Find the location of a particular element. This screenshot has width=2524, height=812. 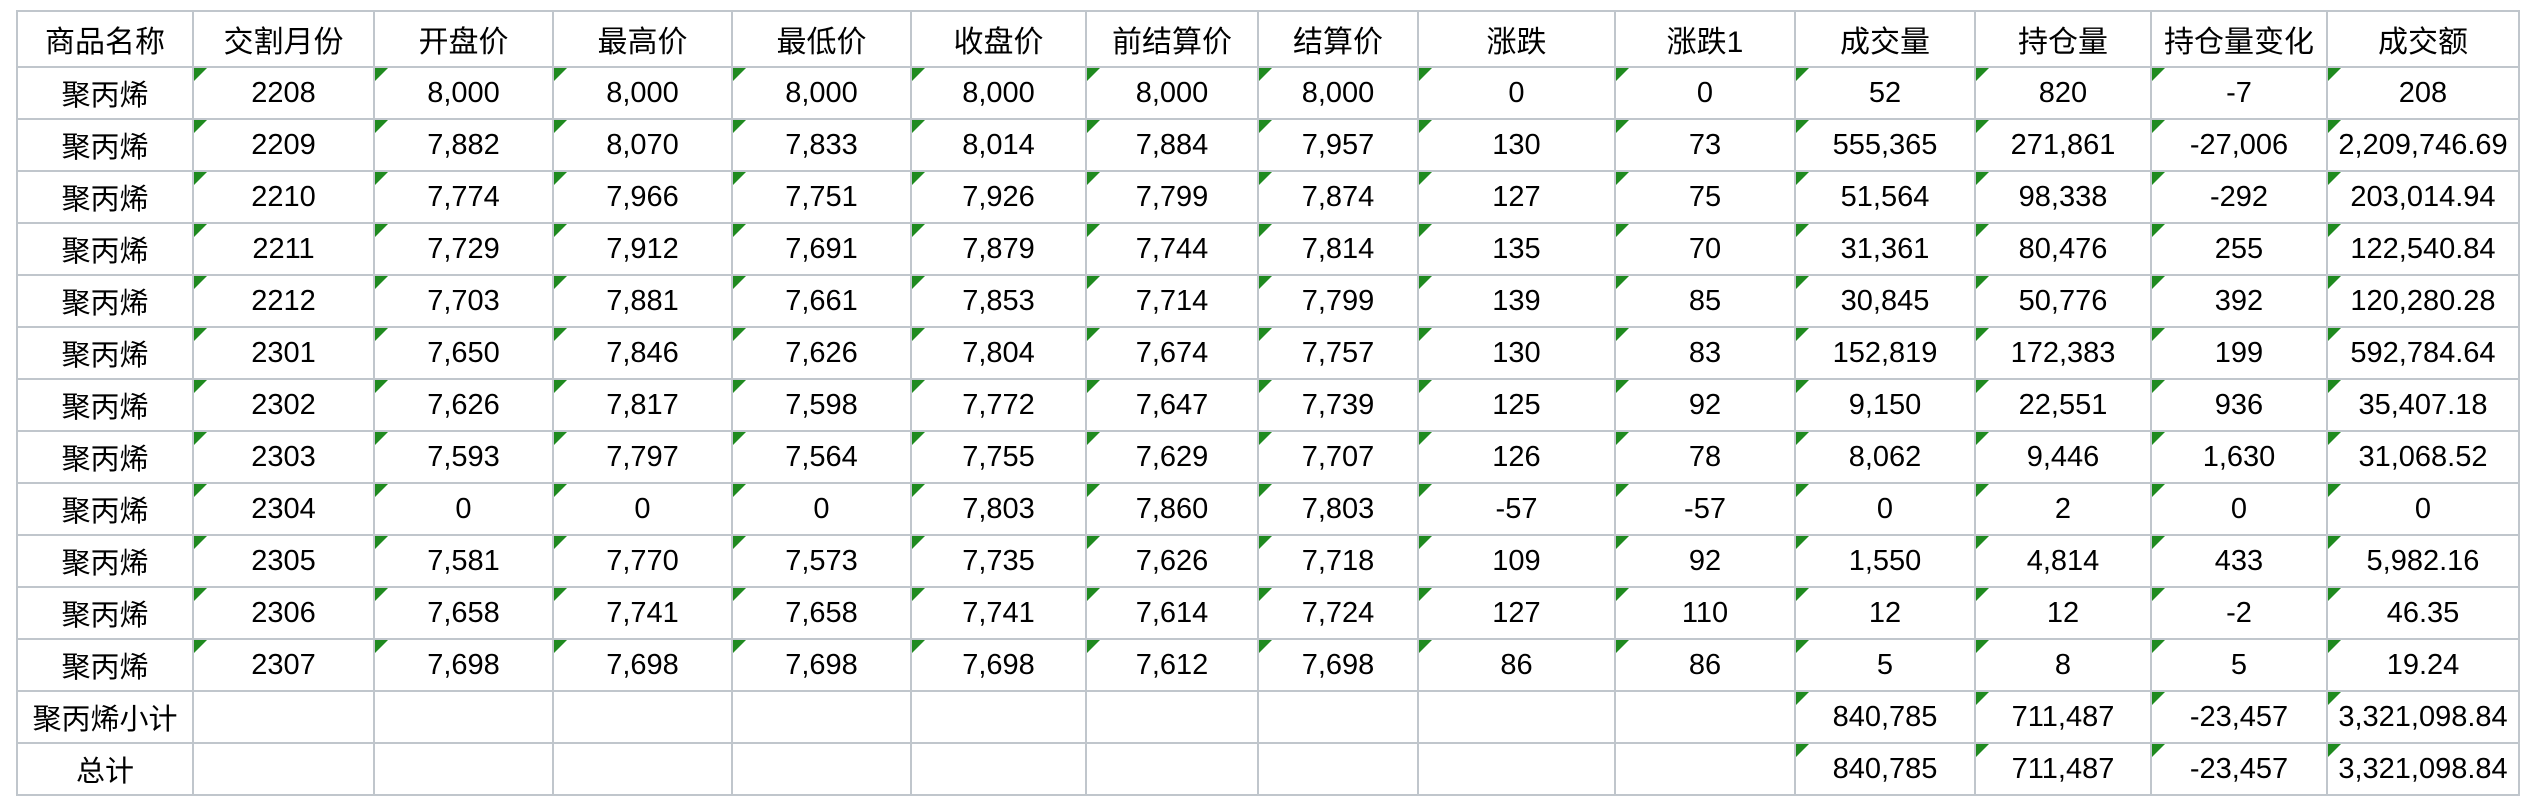

table-cell: 7,598 is located at coordinates (821, 405).